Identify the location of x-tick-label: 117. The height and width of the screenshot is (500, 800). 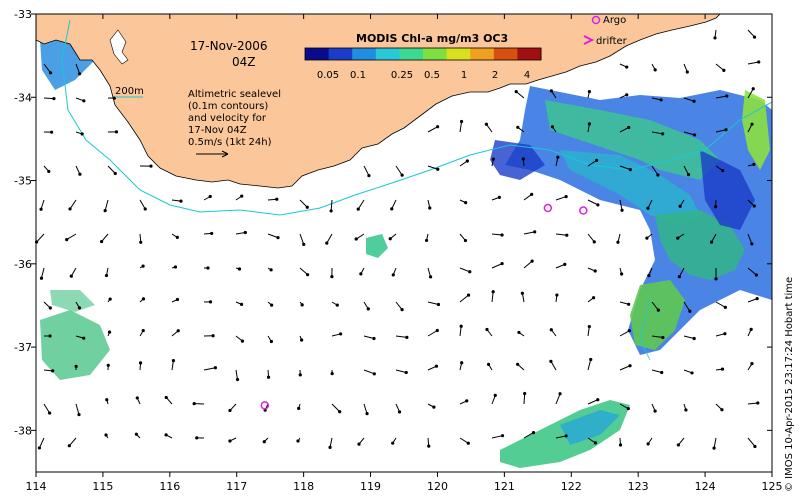
(236, 486).